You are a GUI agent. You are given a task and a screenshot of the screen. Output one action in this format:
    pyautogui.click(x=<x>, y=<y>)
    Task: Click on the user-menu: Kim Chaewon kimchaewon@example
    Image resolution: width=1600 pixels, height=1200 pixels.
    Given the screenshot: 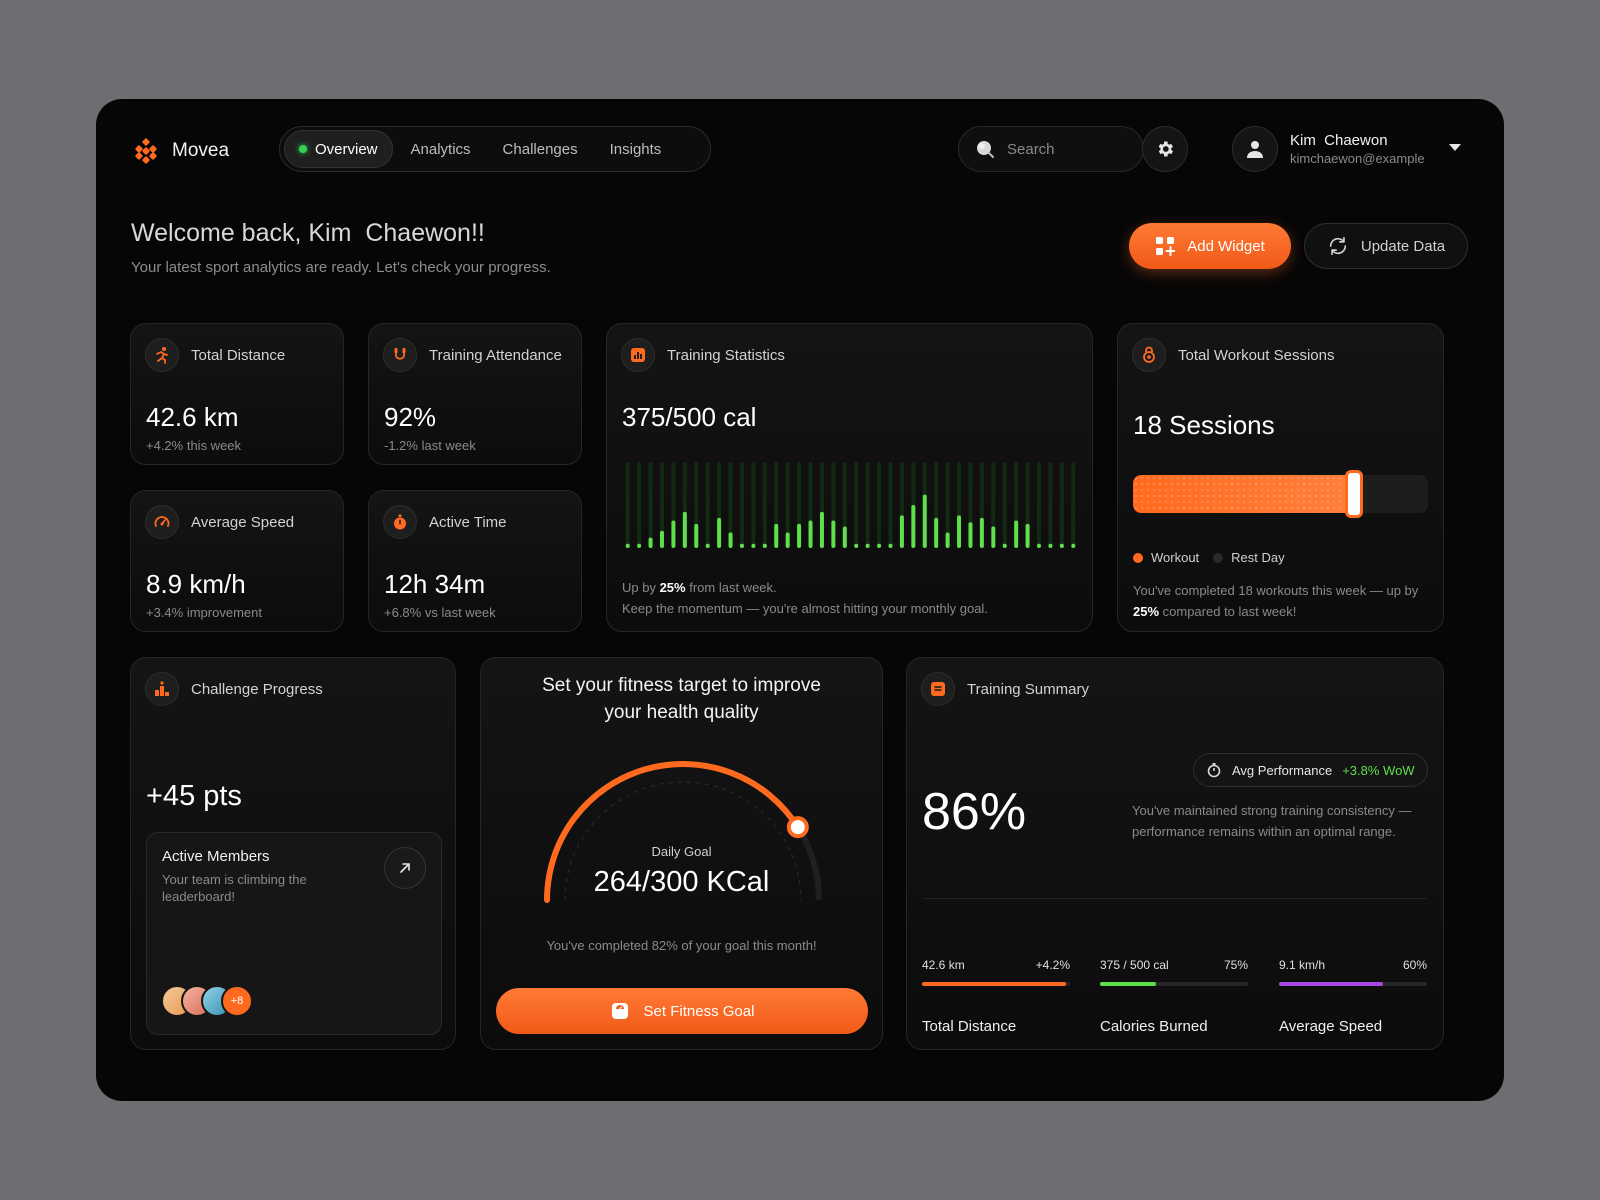 What is the action you would take?
    pyautogui.click(x=1328, y=149)
    